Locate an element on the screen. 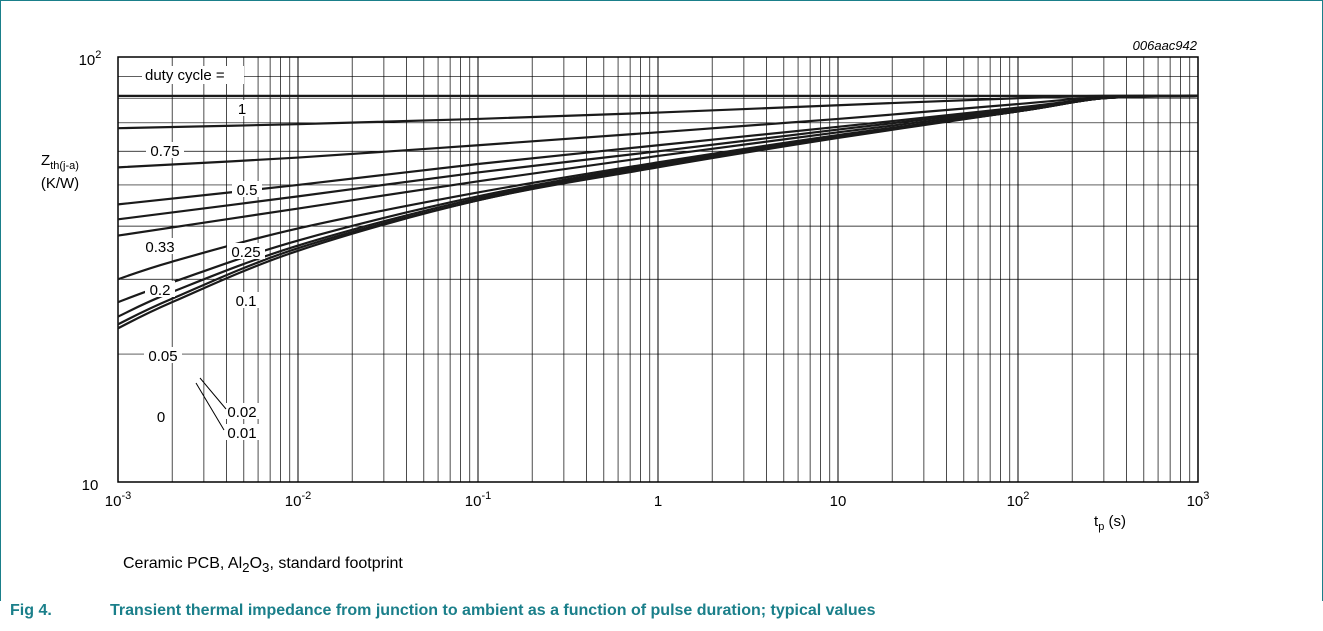  curve-label: 0.01 is located at coordinates (241, 433).